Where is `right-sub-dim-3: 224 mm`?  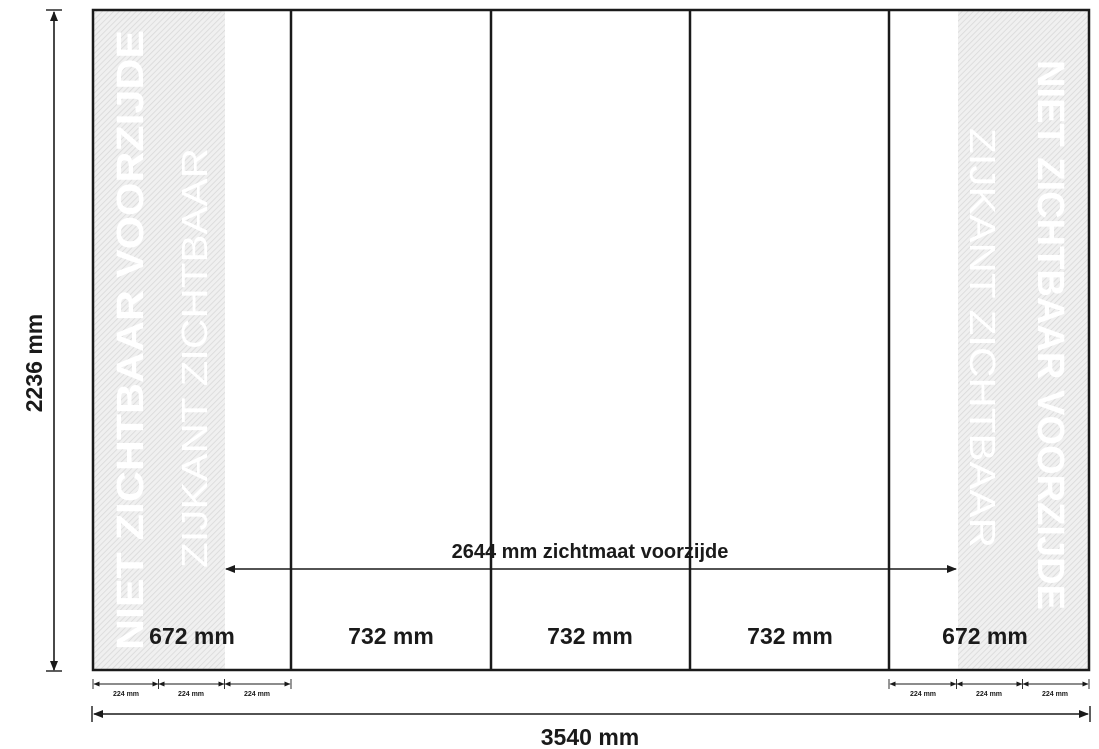
right-sub-dim-3: 224 mm is located at coordinates (1055, 694).